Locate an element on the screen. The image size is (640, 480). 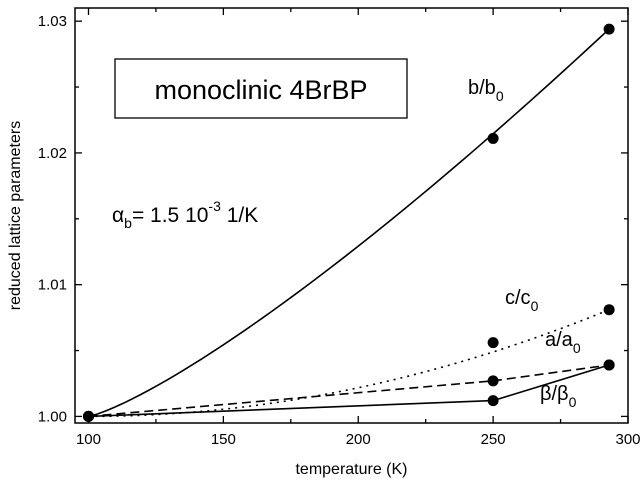
annotation-box-text: monoclinic 4BrBP is located at coordinates (260, 90).